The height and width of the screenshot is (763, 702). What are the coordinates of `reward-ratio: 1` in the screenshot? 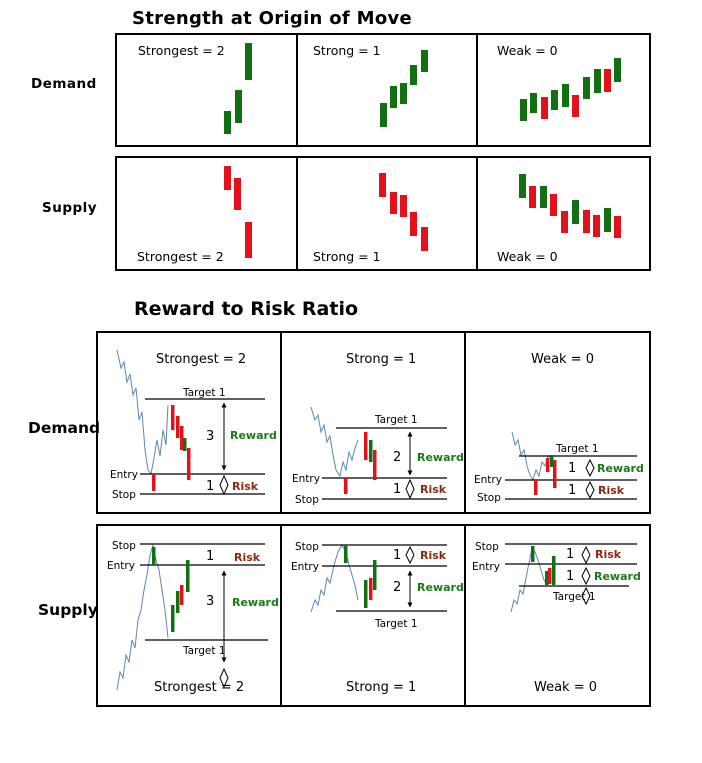 It's located at (570, 576).